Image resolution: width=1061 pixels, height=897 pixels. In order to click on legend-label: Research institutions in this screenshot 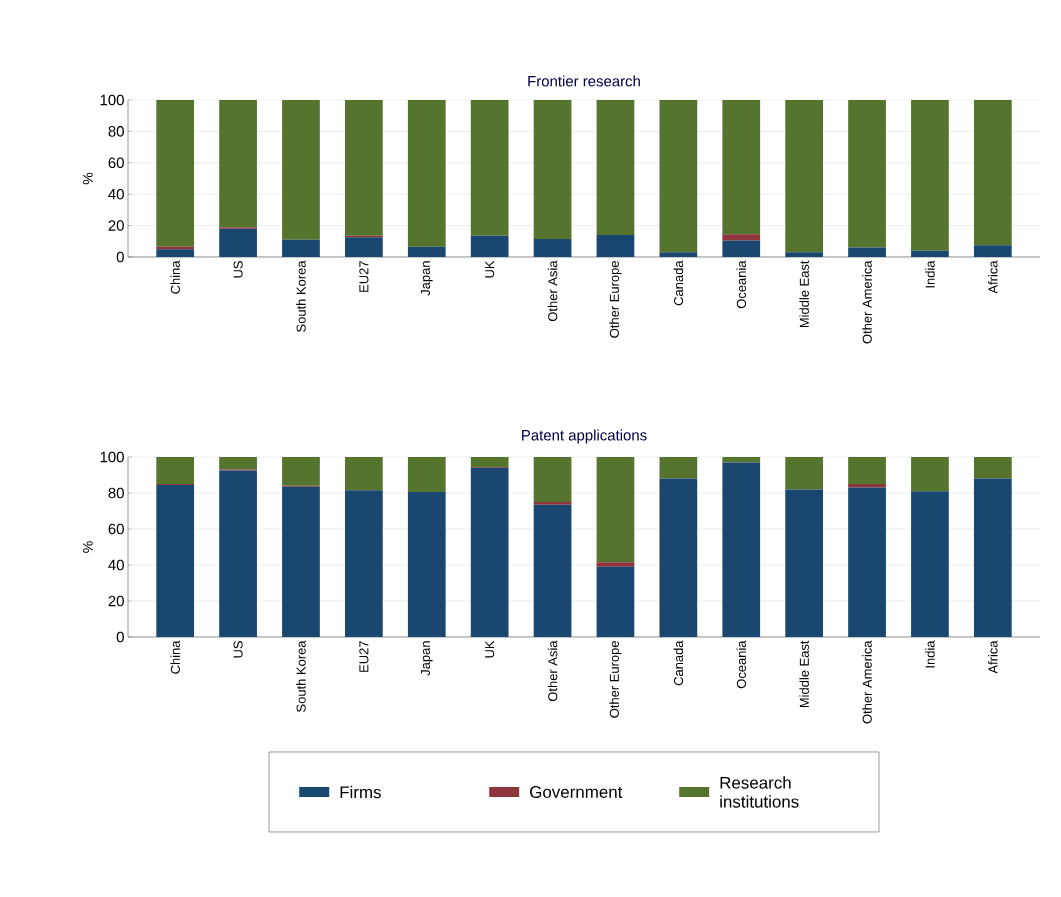, I will do `click(759, 792)`.